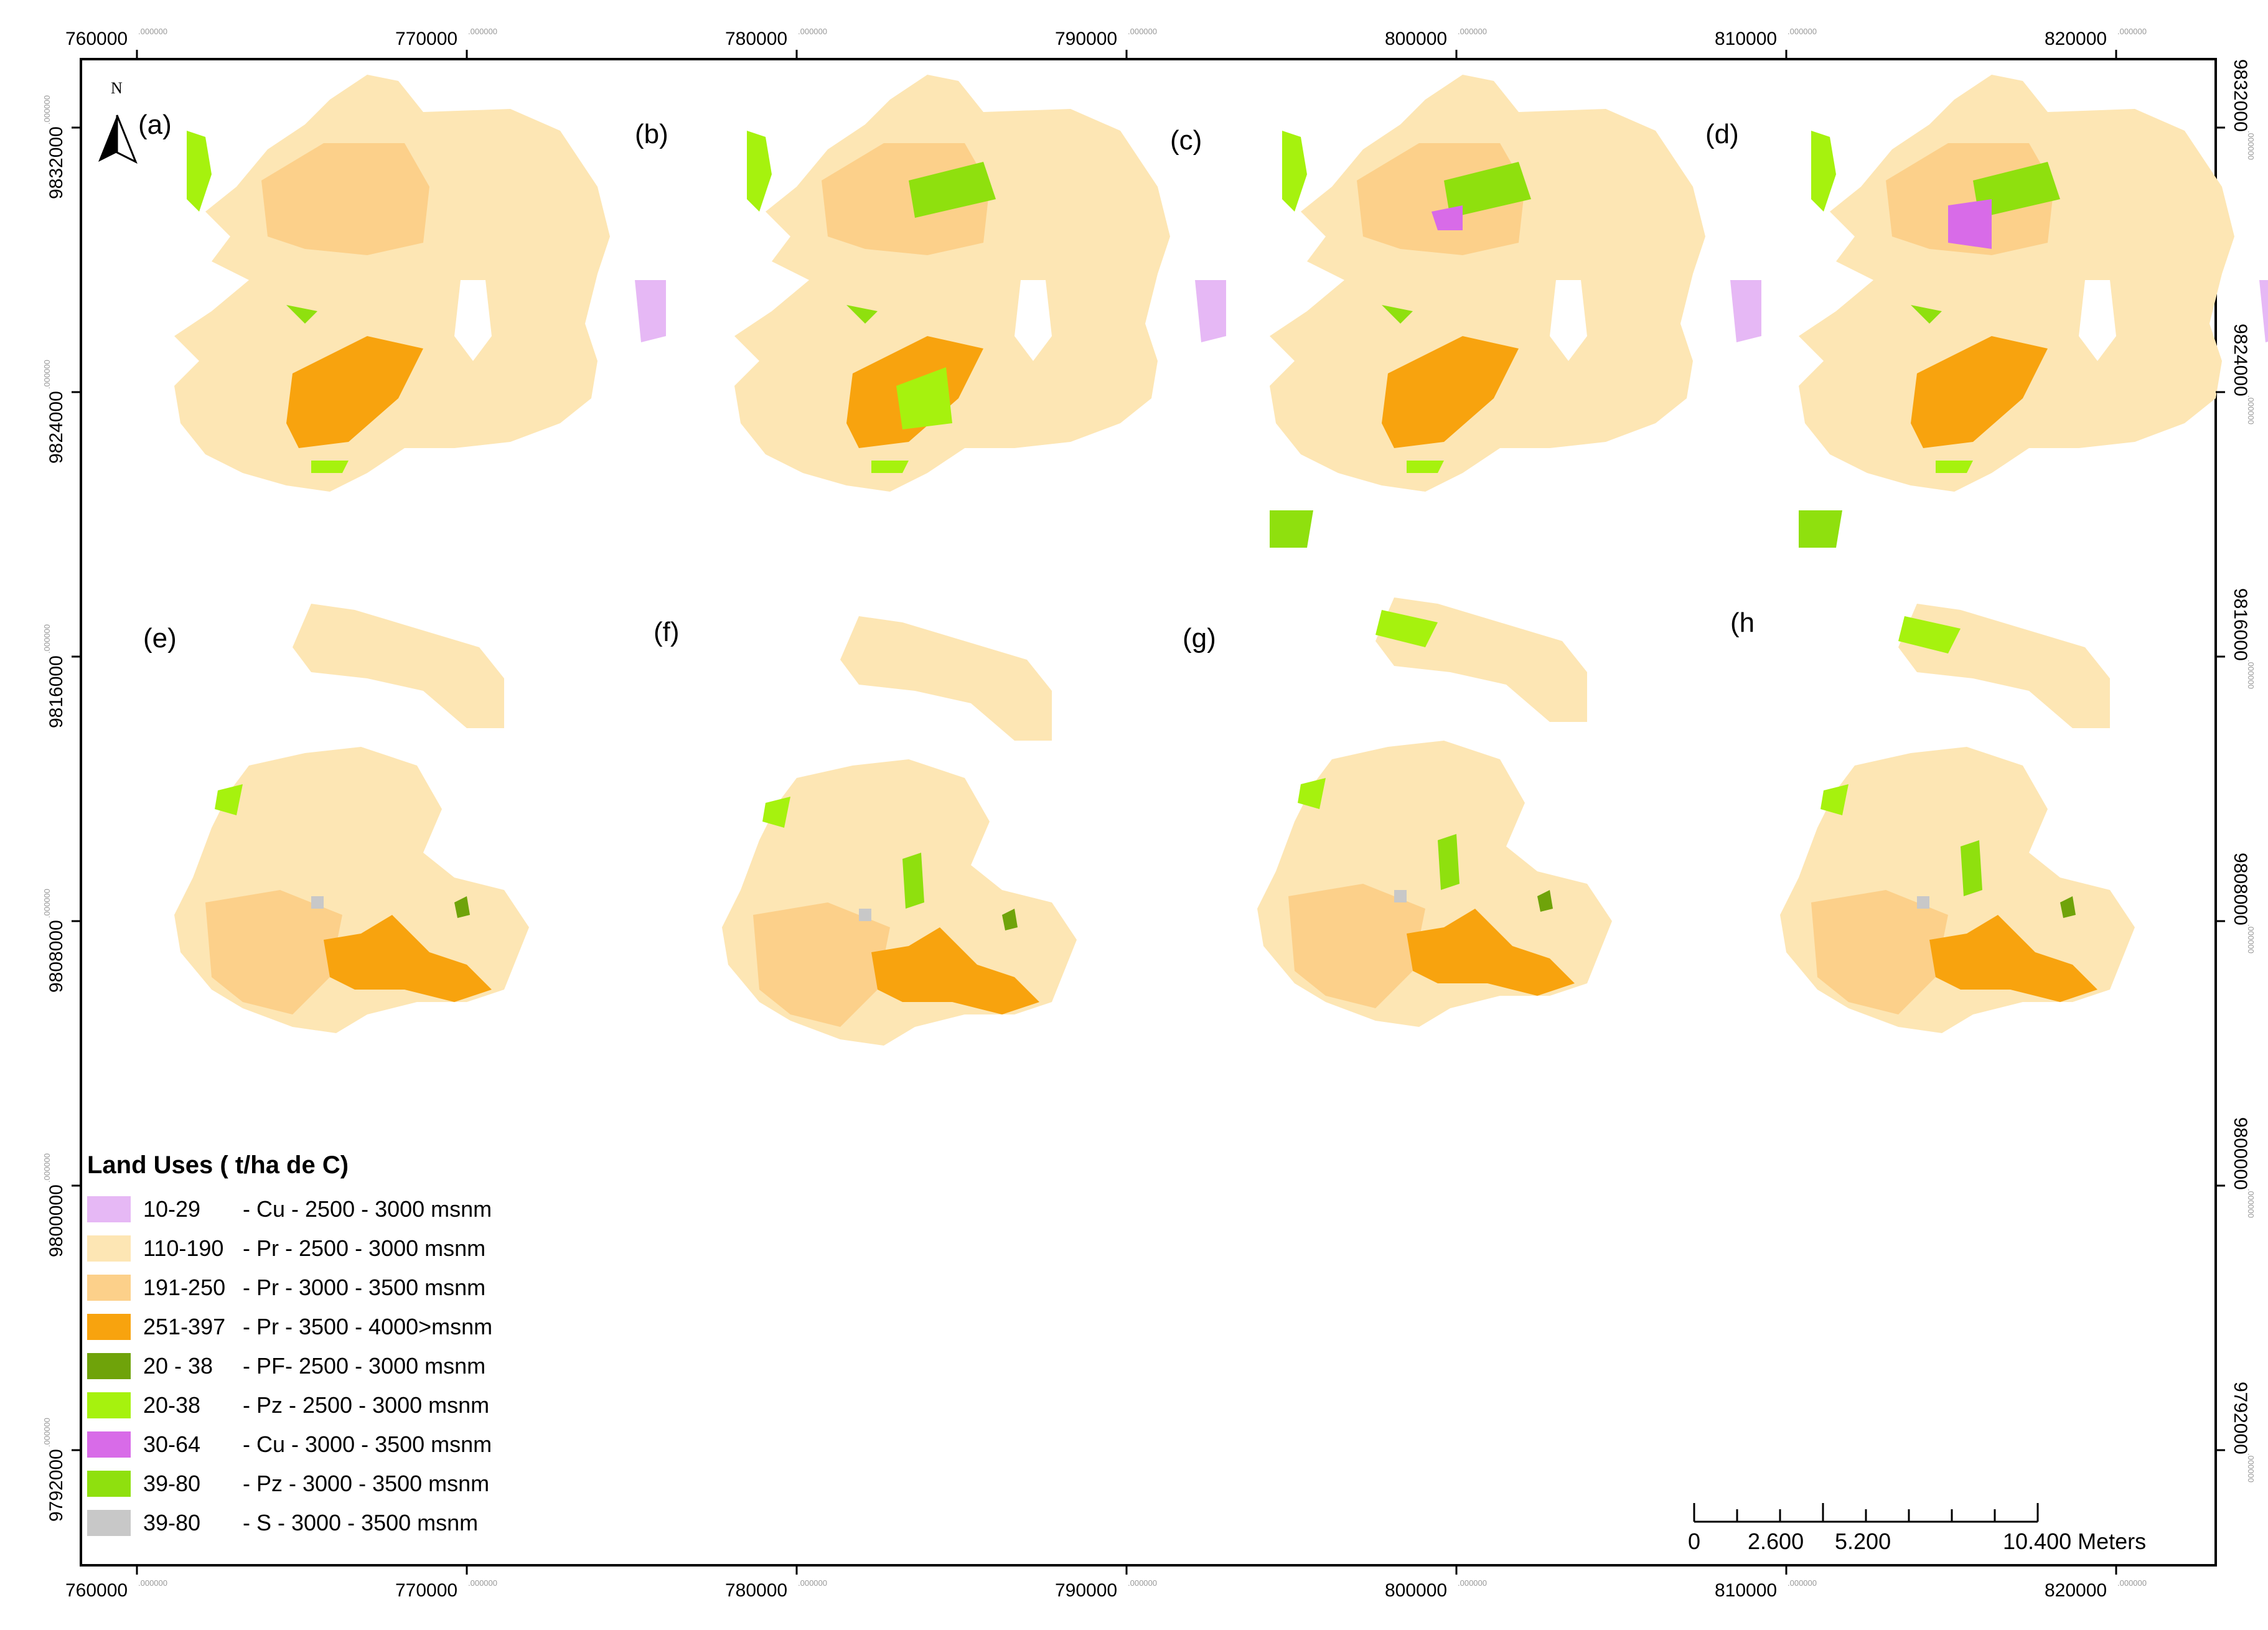  I want to click on panel-label-b: (b), so click(652, 134).